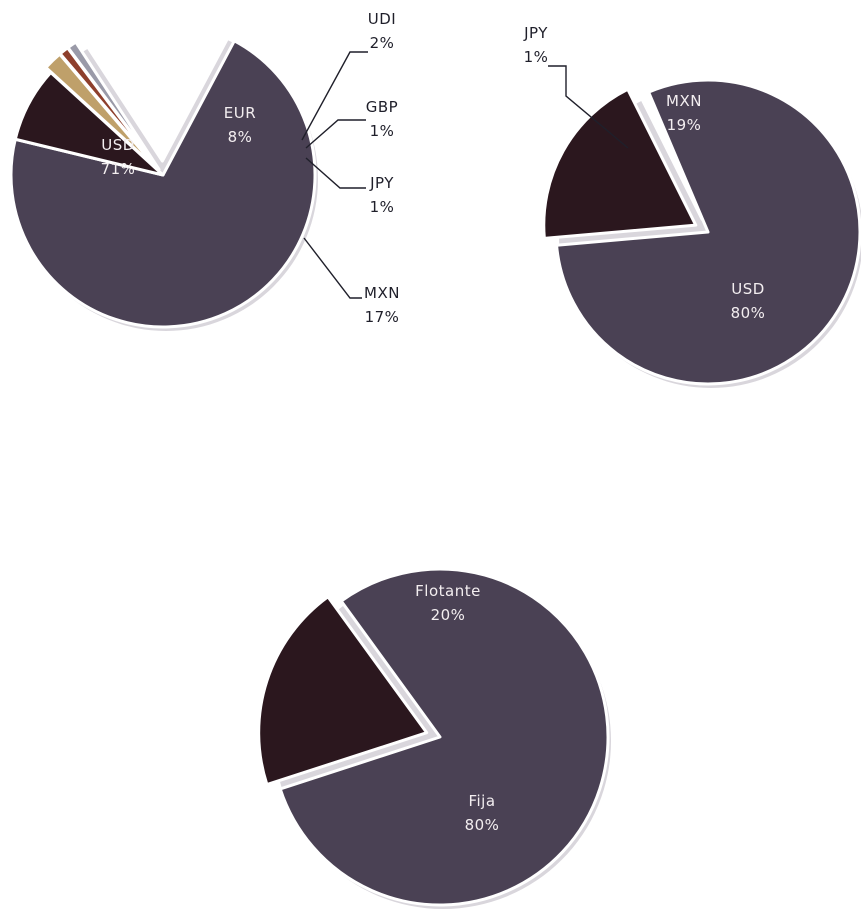  What do you see at coordinates (444, 737) in the screenshot?
I see `pie-3-slice-fija` at bounding box center [444, 737].